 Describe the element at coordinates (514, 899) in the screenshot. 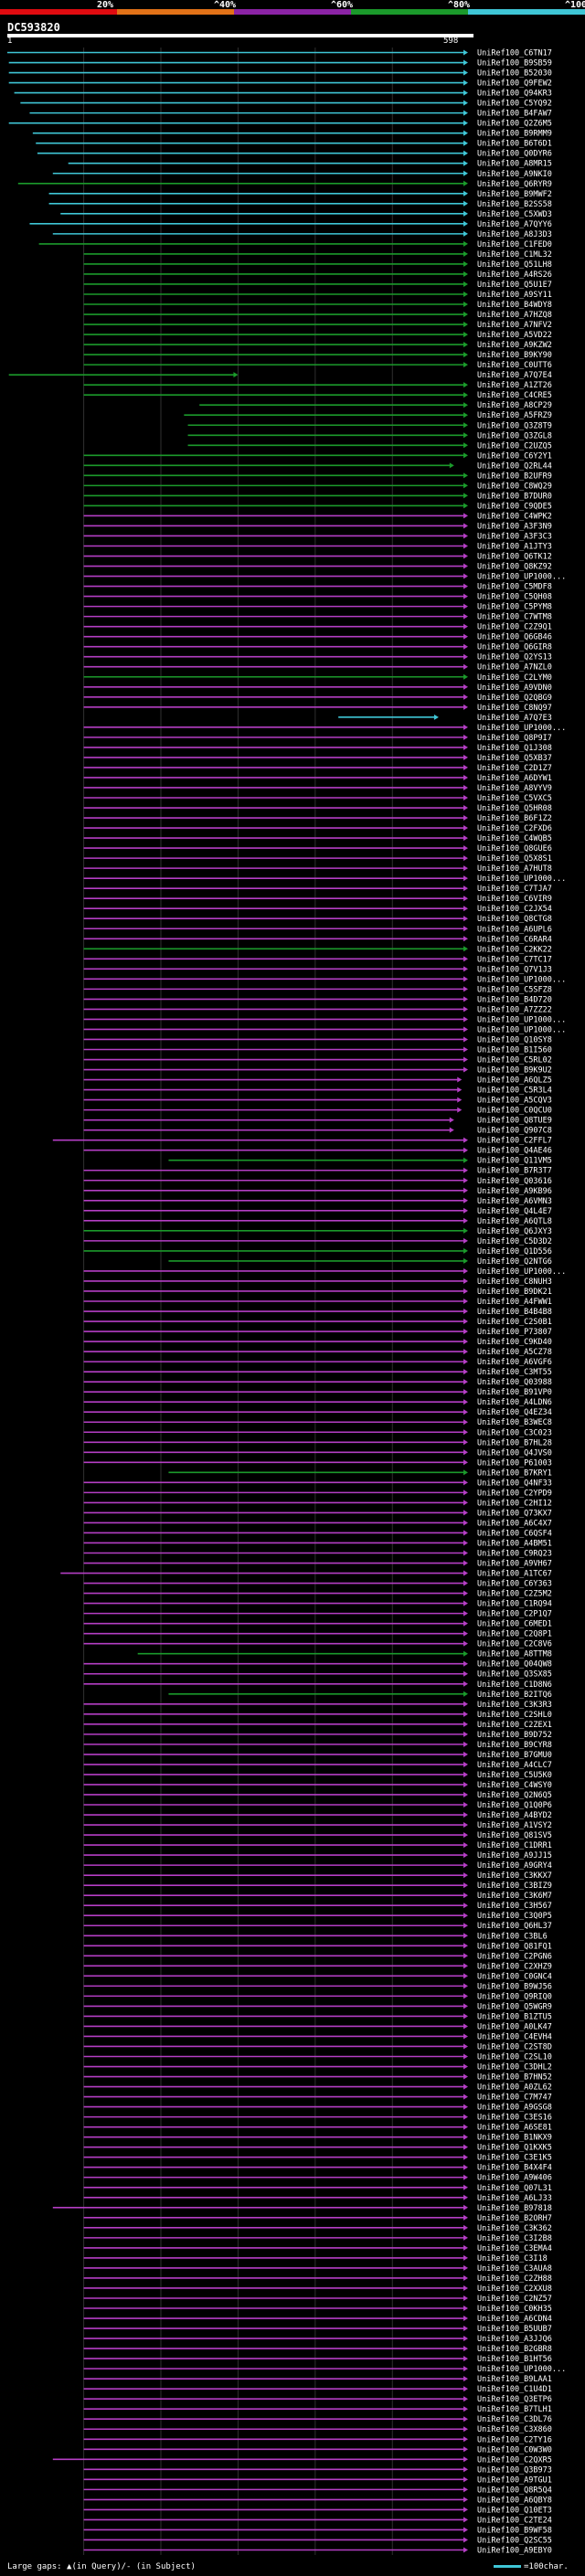

I see `hit-label: UniRef100_C6VIR9` at that location.